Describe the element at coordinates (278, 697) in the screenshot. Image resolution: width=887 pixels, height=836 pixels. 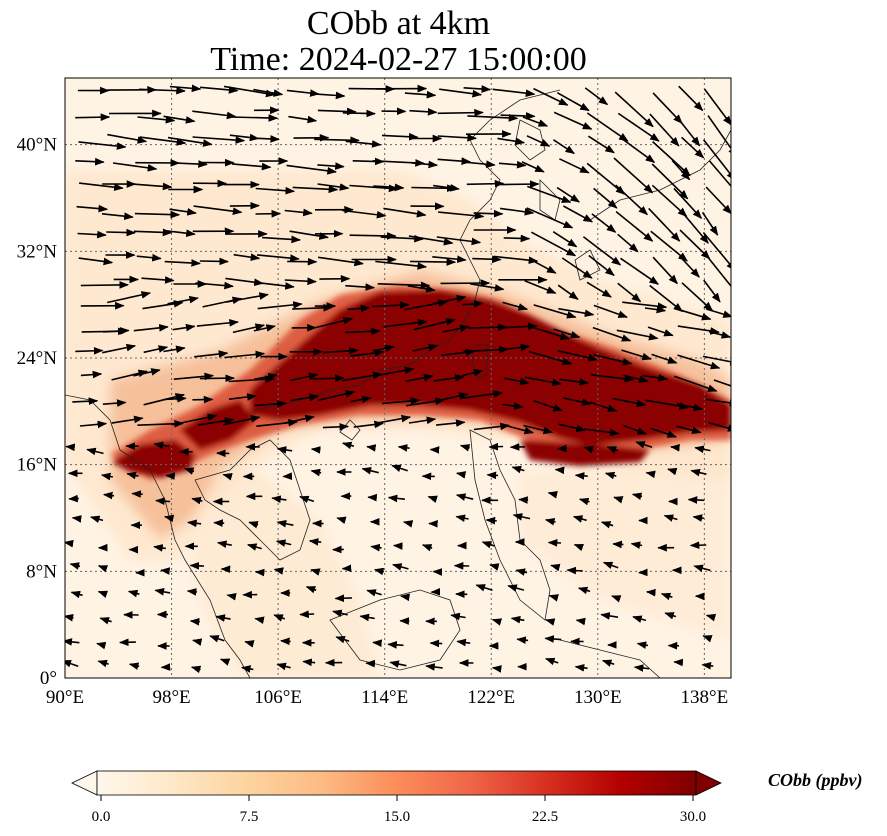
I see `longitude-tick-label: 106°E` at that location.